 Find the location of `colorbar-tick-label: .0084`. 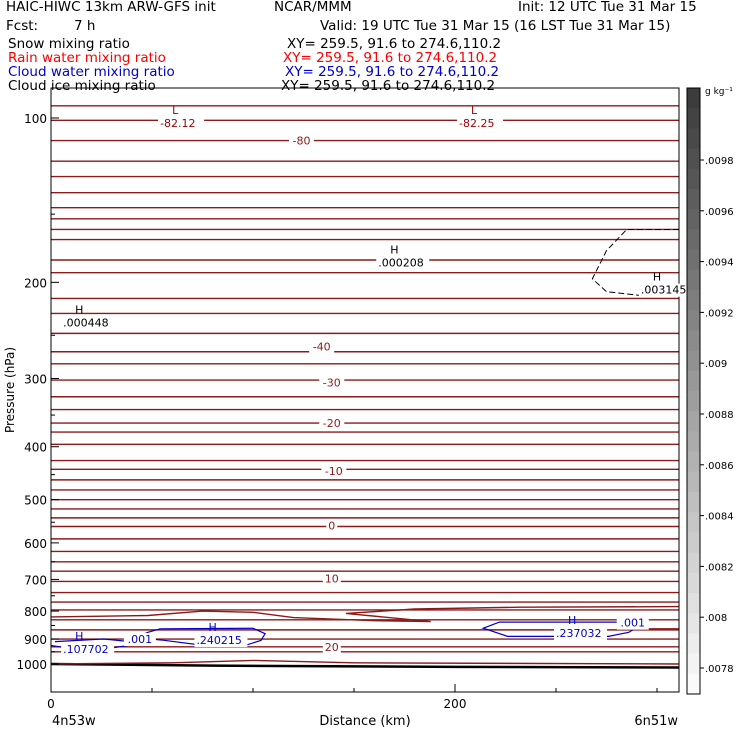

colorbar-tick-label: .0084 is located at coordinates (719, 517).